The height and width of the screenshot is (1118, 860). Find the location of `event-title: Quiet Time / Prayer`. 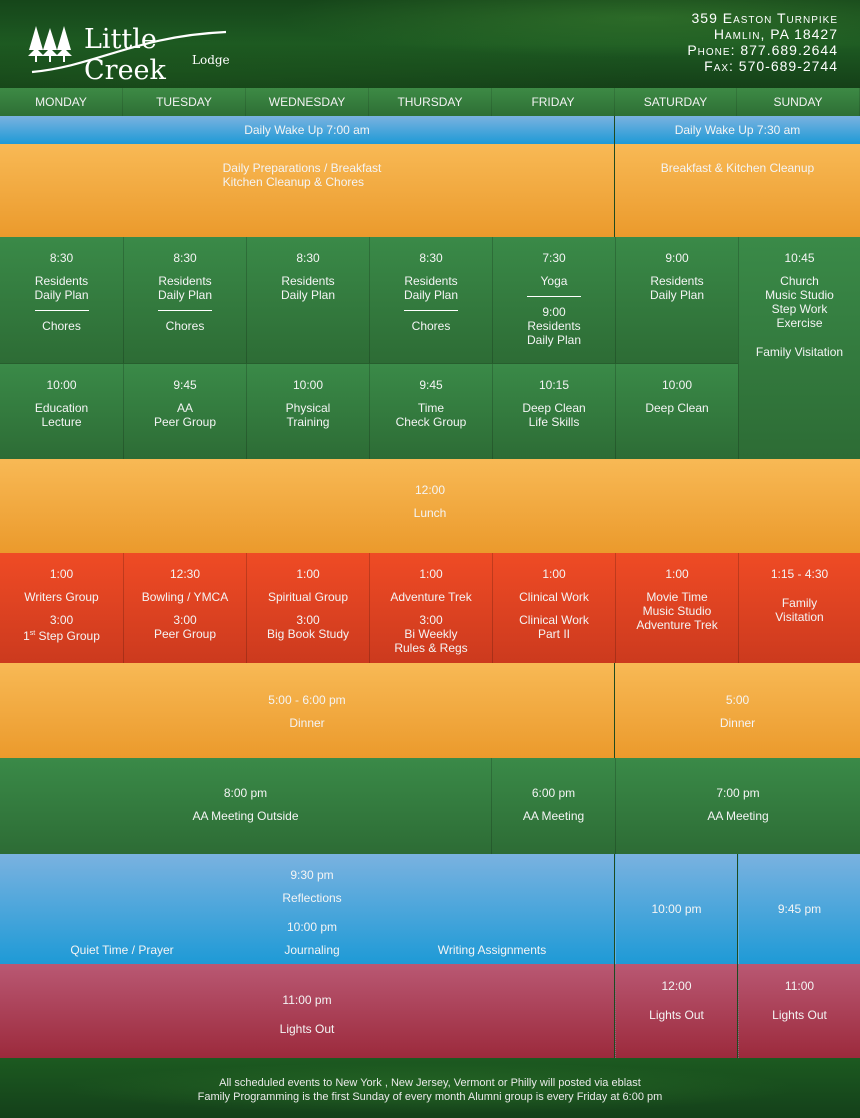

event-title: Quiet Time / Prayer is located at coordinates (122, 950).